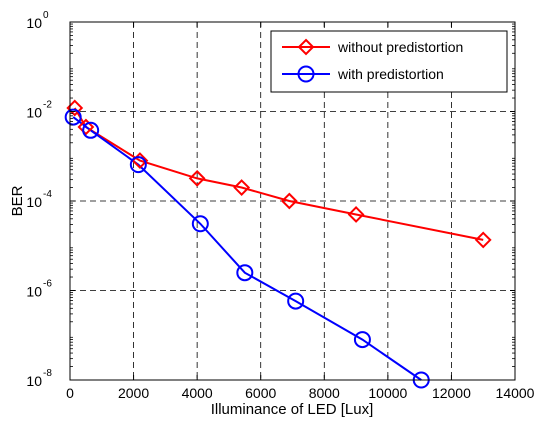  What do you see at coordinates (400, 47) in the screenshot?
I see `legend-label-without: without predistortion` at bounding box center [400, 47].